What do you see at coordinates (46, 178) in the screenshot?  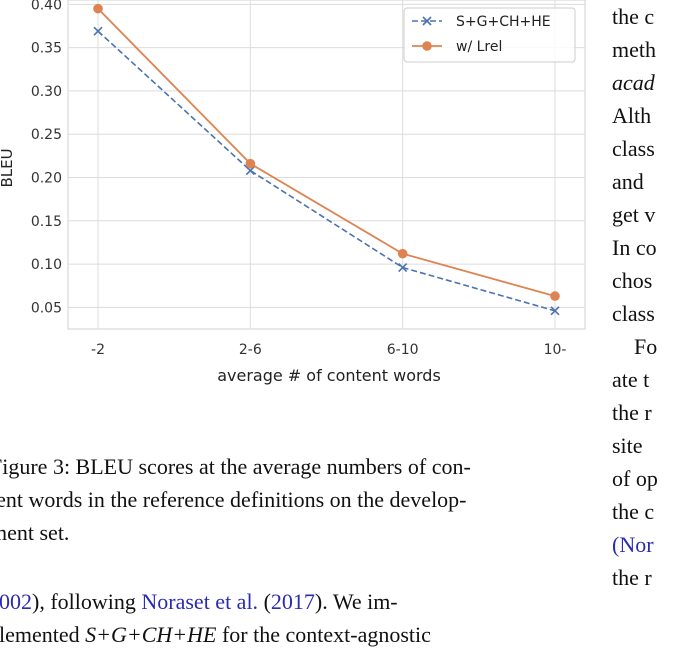 I see `y-tick-label: 0.20` at bounding box center [46, 178].